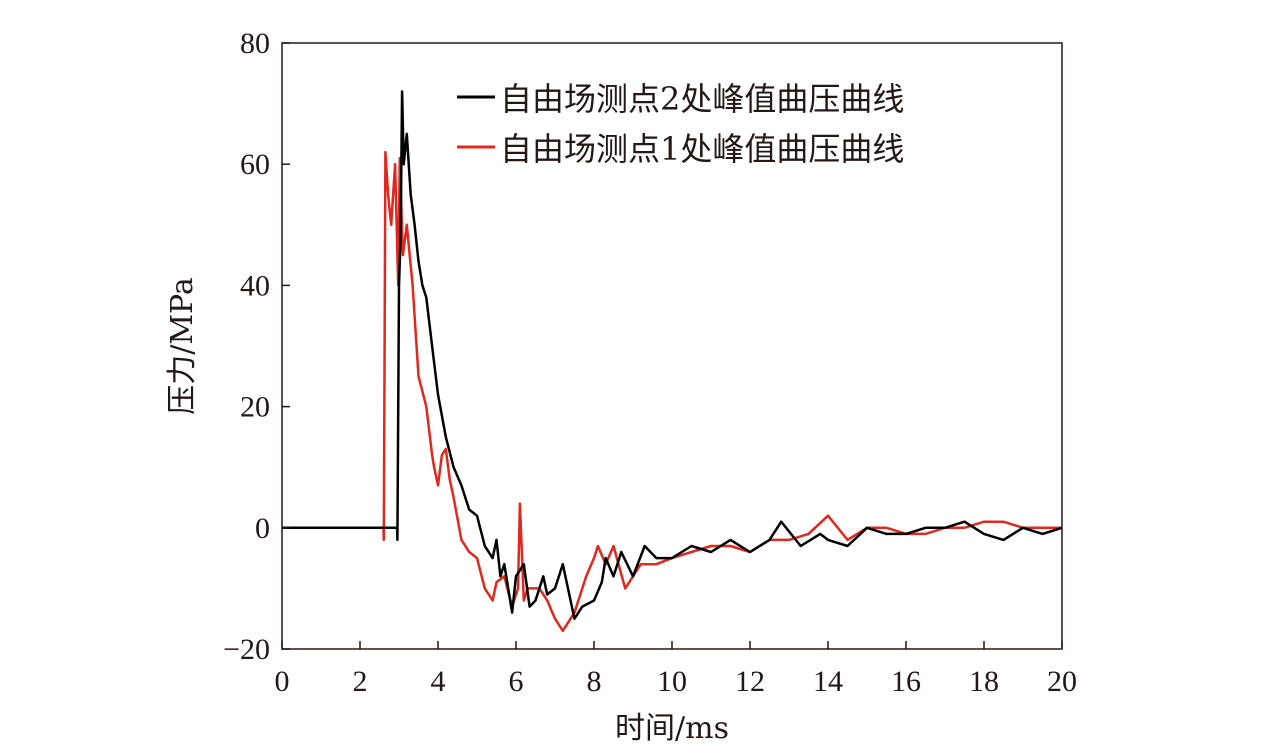  What do you see at coordinates (672, 681) in the screenshot?
I see `x-tick-label: 10` at bounding box center [672, 681].